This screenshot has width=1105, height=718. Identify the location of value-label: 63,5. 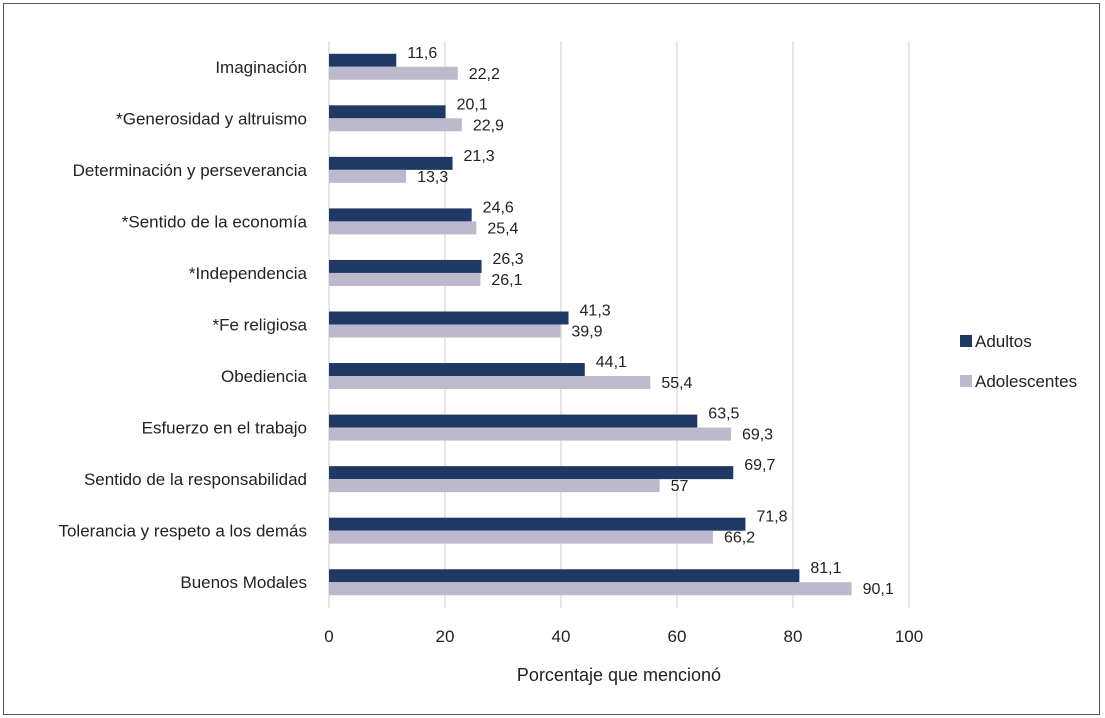
(723, 414).